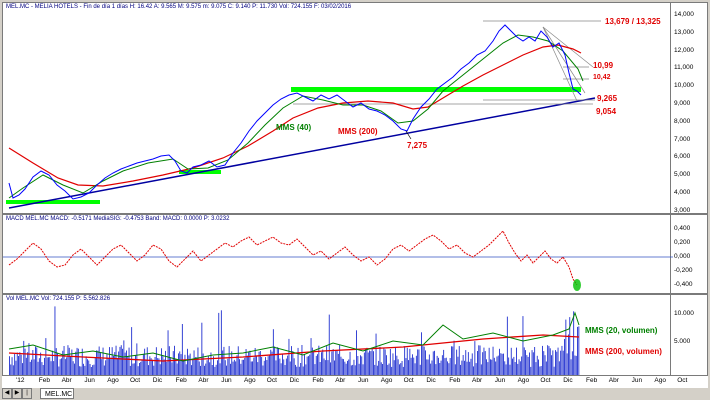  I want to click on macd-highlight, so click(577, 285).